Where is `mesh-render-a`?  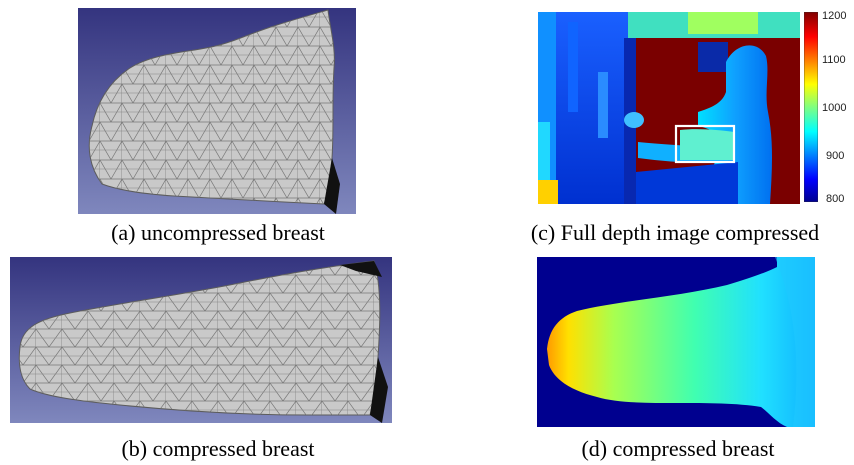 mesh-render-a is located at coordinates (217, 111).